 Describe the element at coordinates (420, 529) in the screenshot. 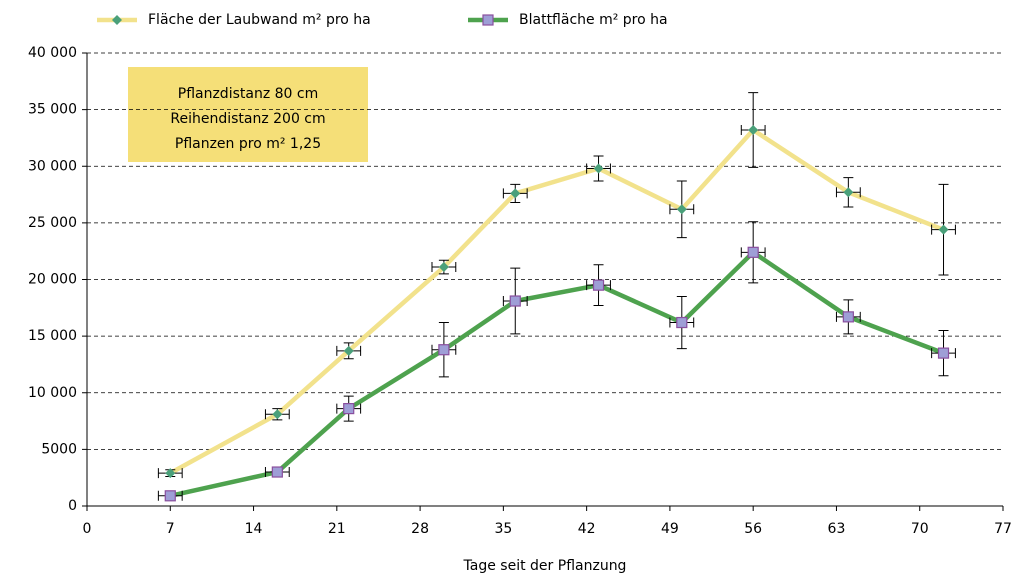

I see `x-tick-label: 28` at that location.